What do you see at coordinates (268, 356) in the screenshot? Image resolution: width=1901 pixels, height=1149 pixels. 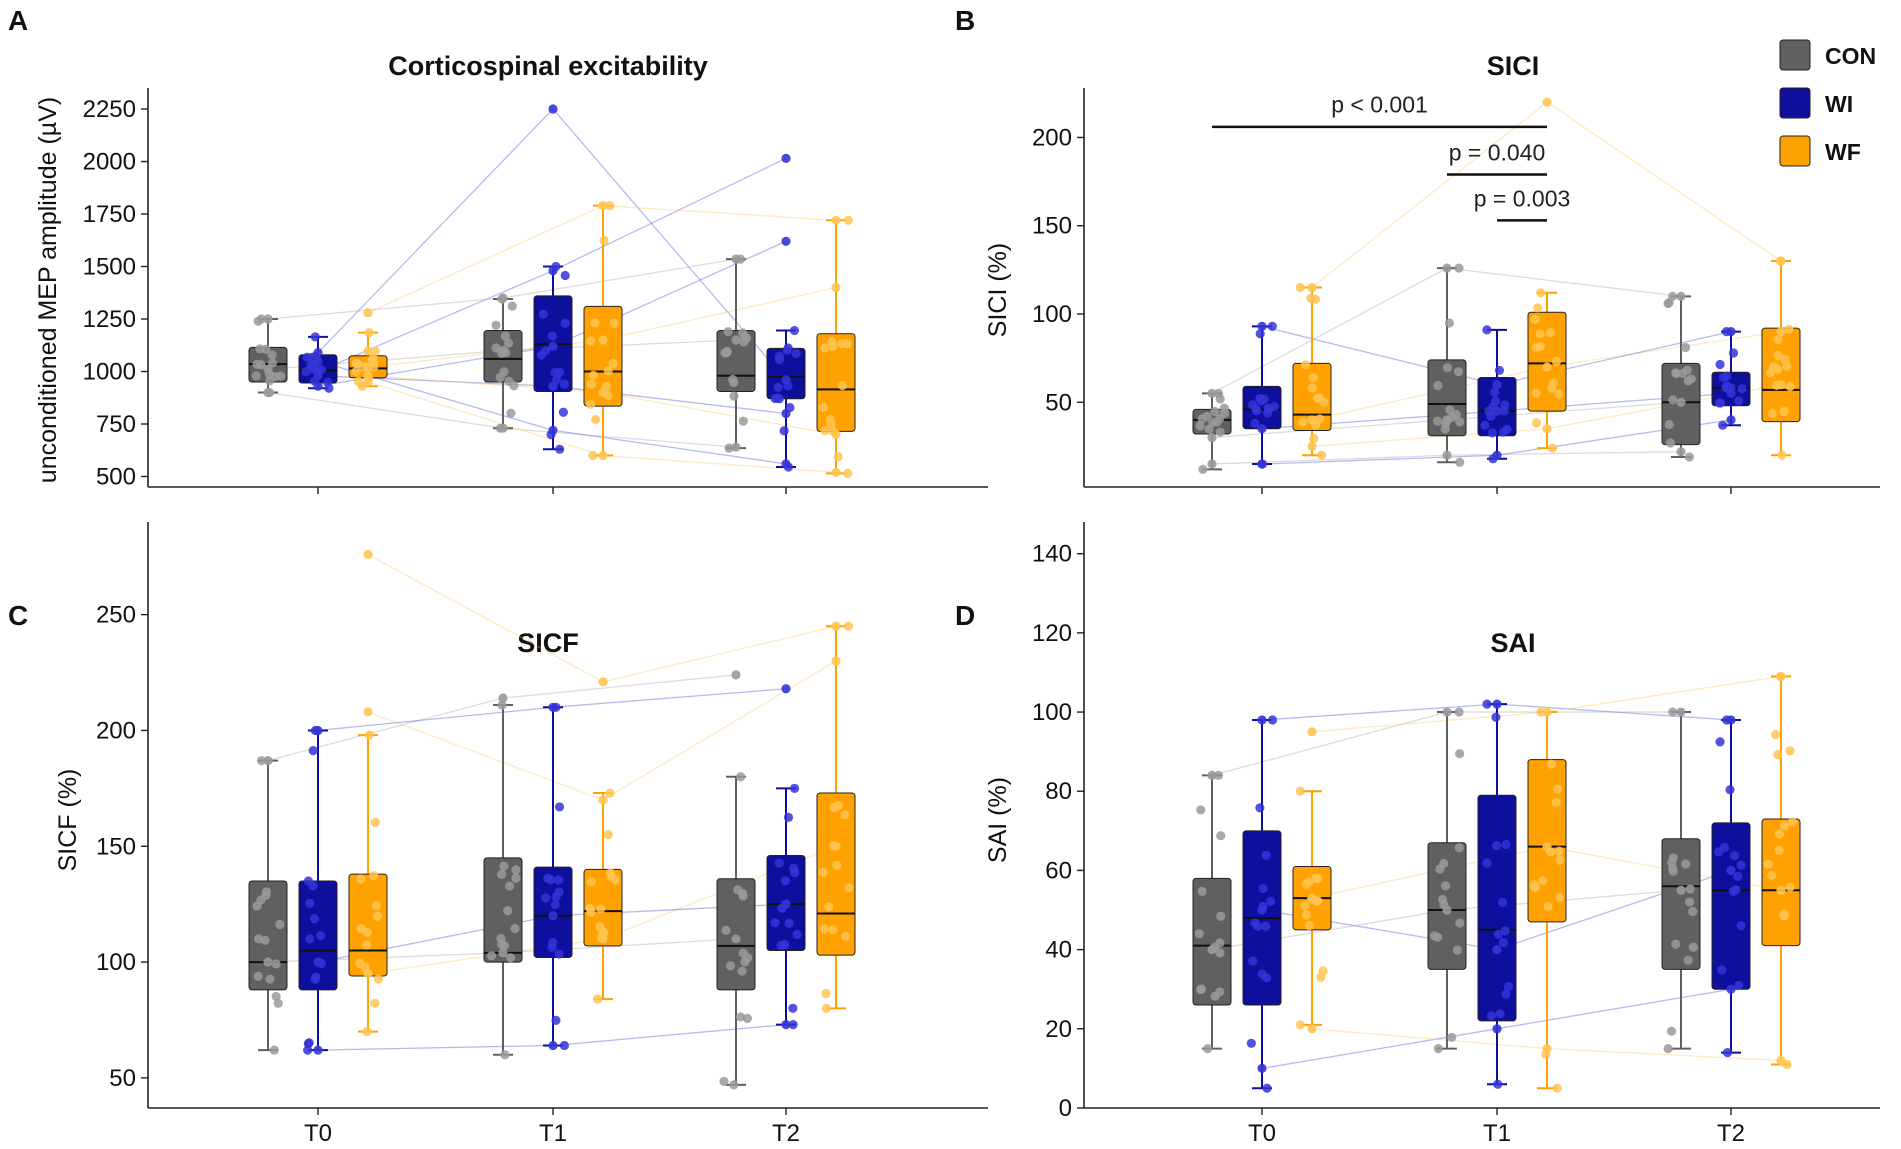 I see `box-con-t0` at bounding box center [268, 356].